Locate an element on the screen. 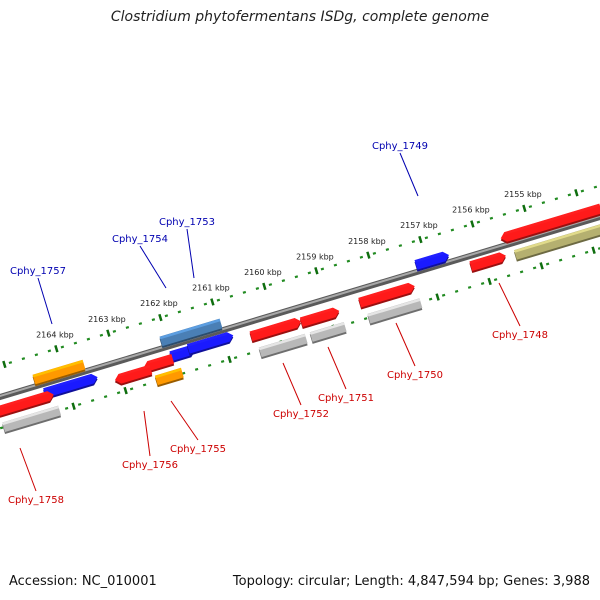  gene-label: Cphy_1751 is located at coordinates (346, 398).